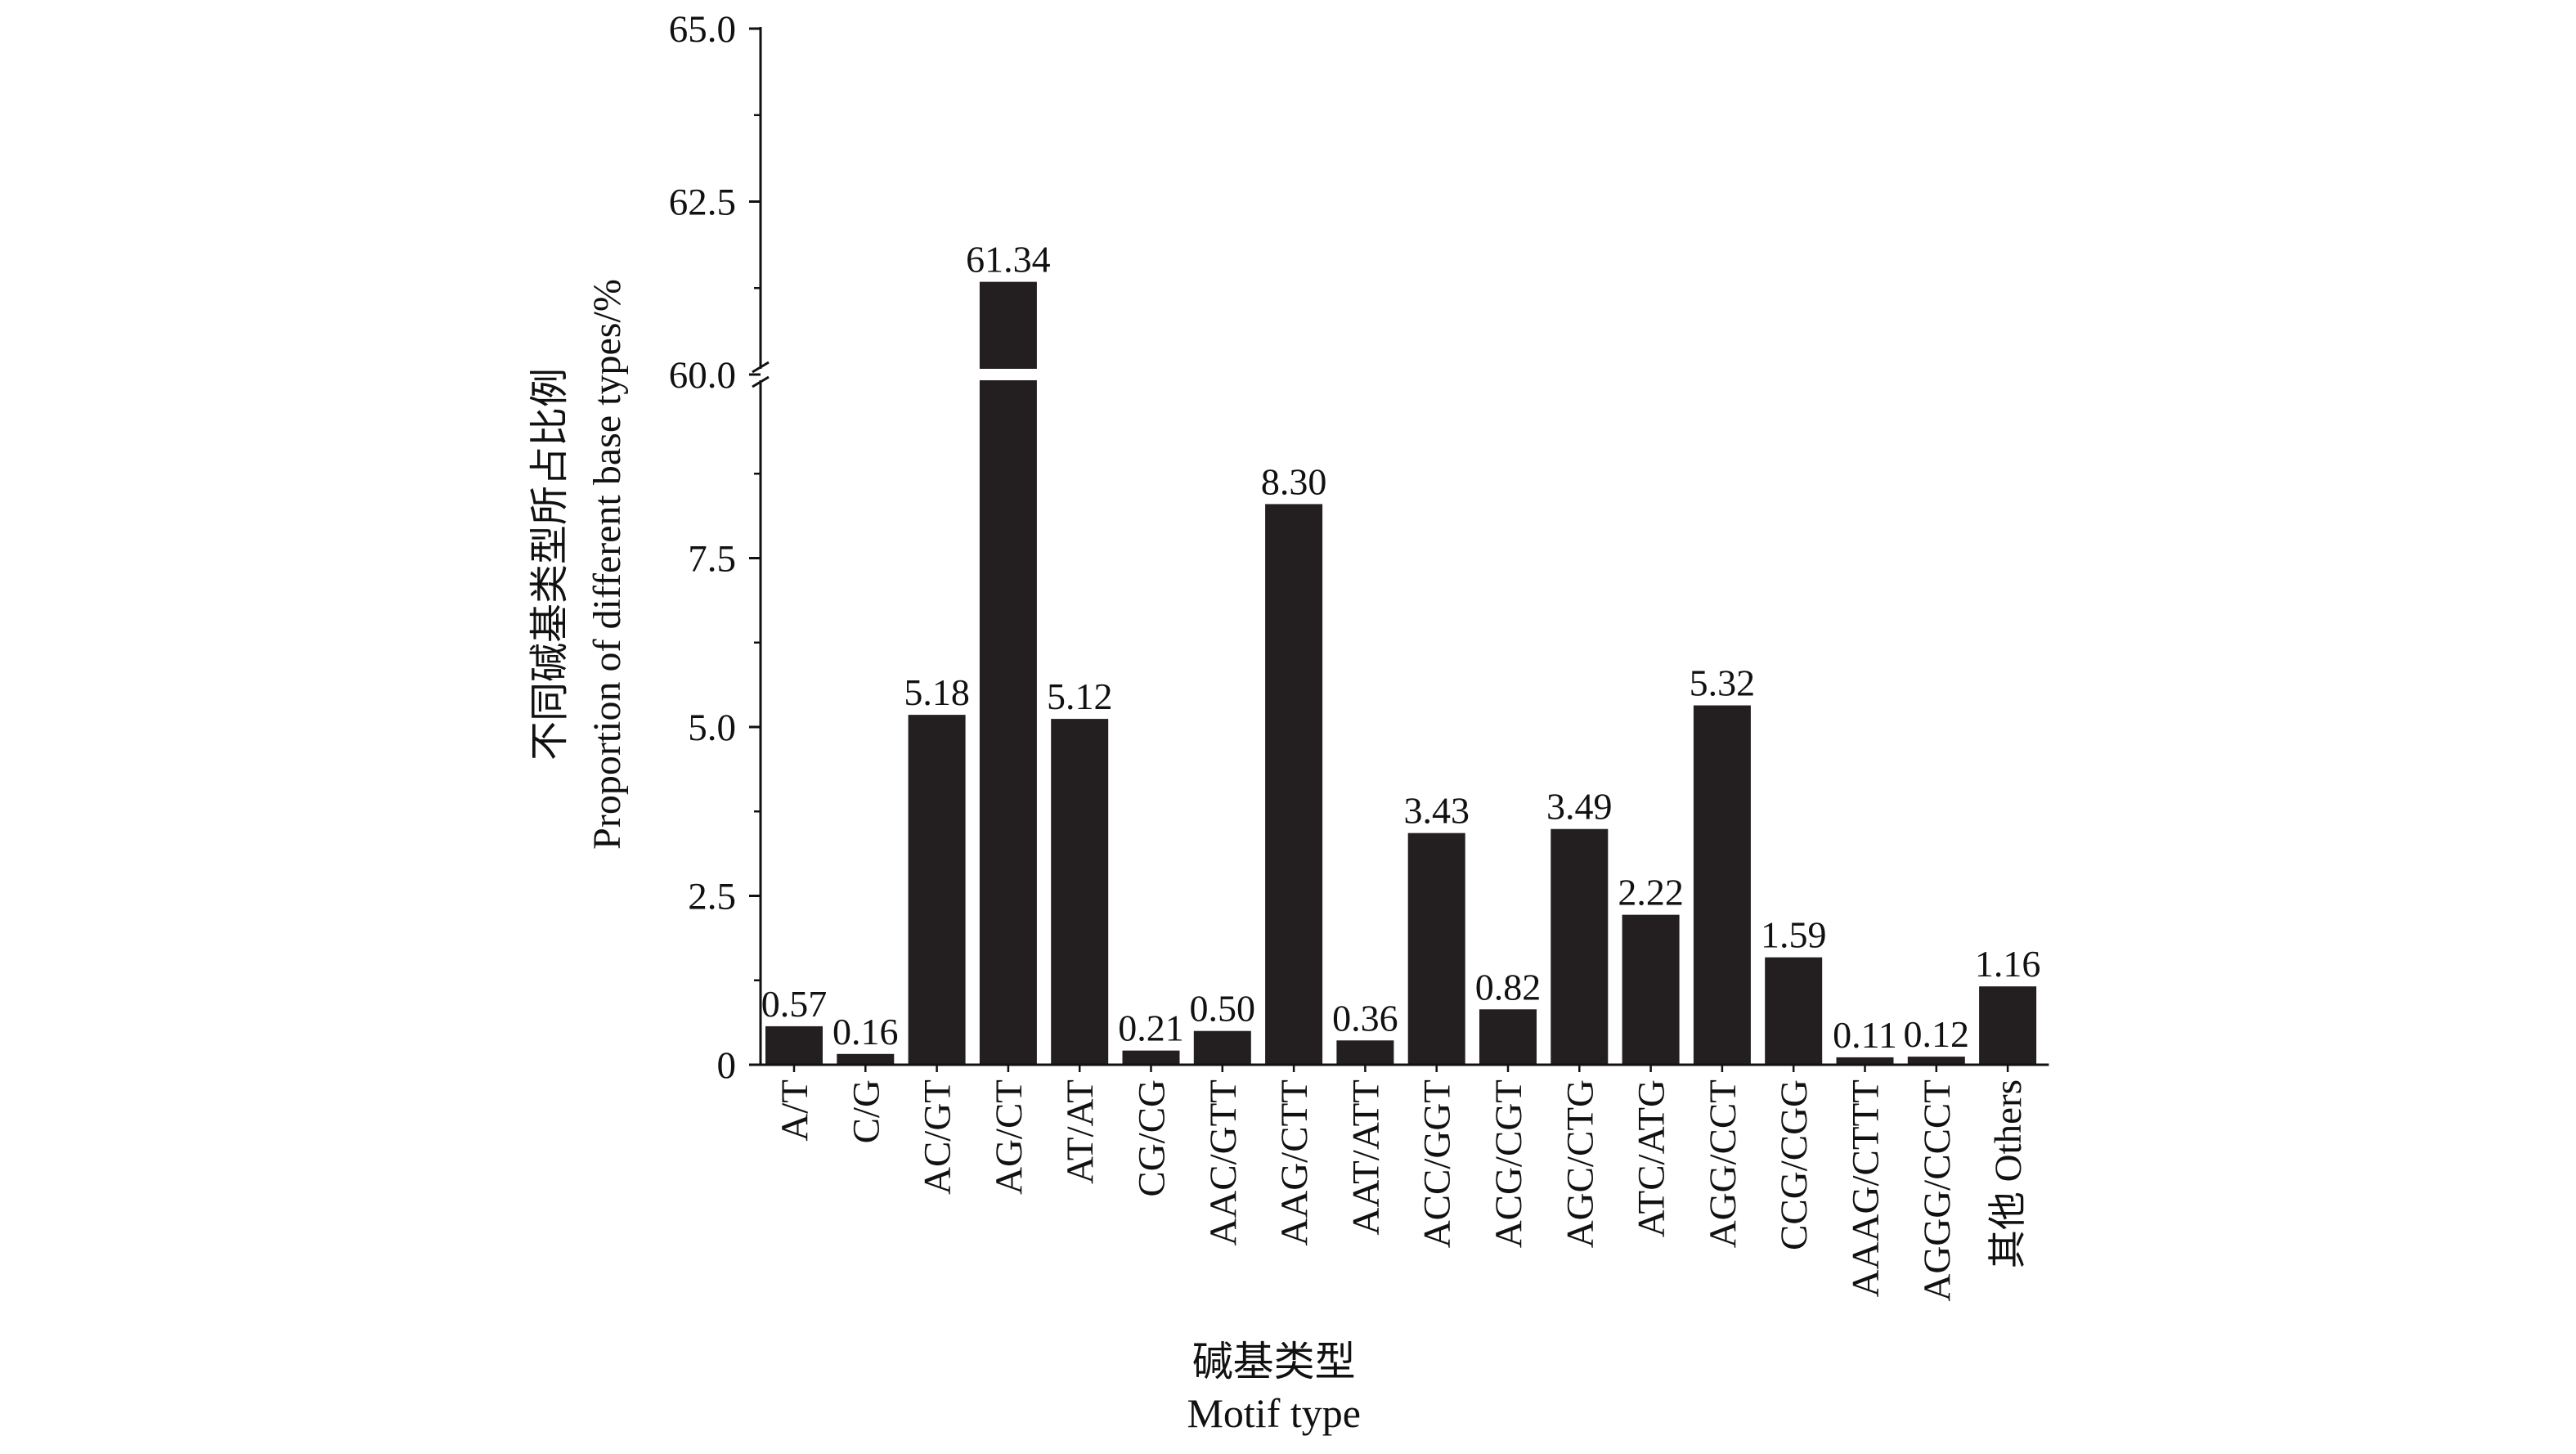 The width and height of the screenshot is (2576, 1454). Describe the element at coordinates (1223, 1009) in the screenshot. I see `bar-value-label: 0.50` at that location.